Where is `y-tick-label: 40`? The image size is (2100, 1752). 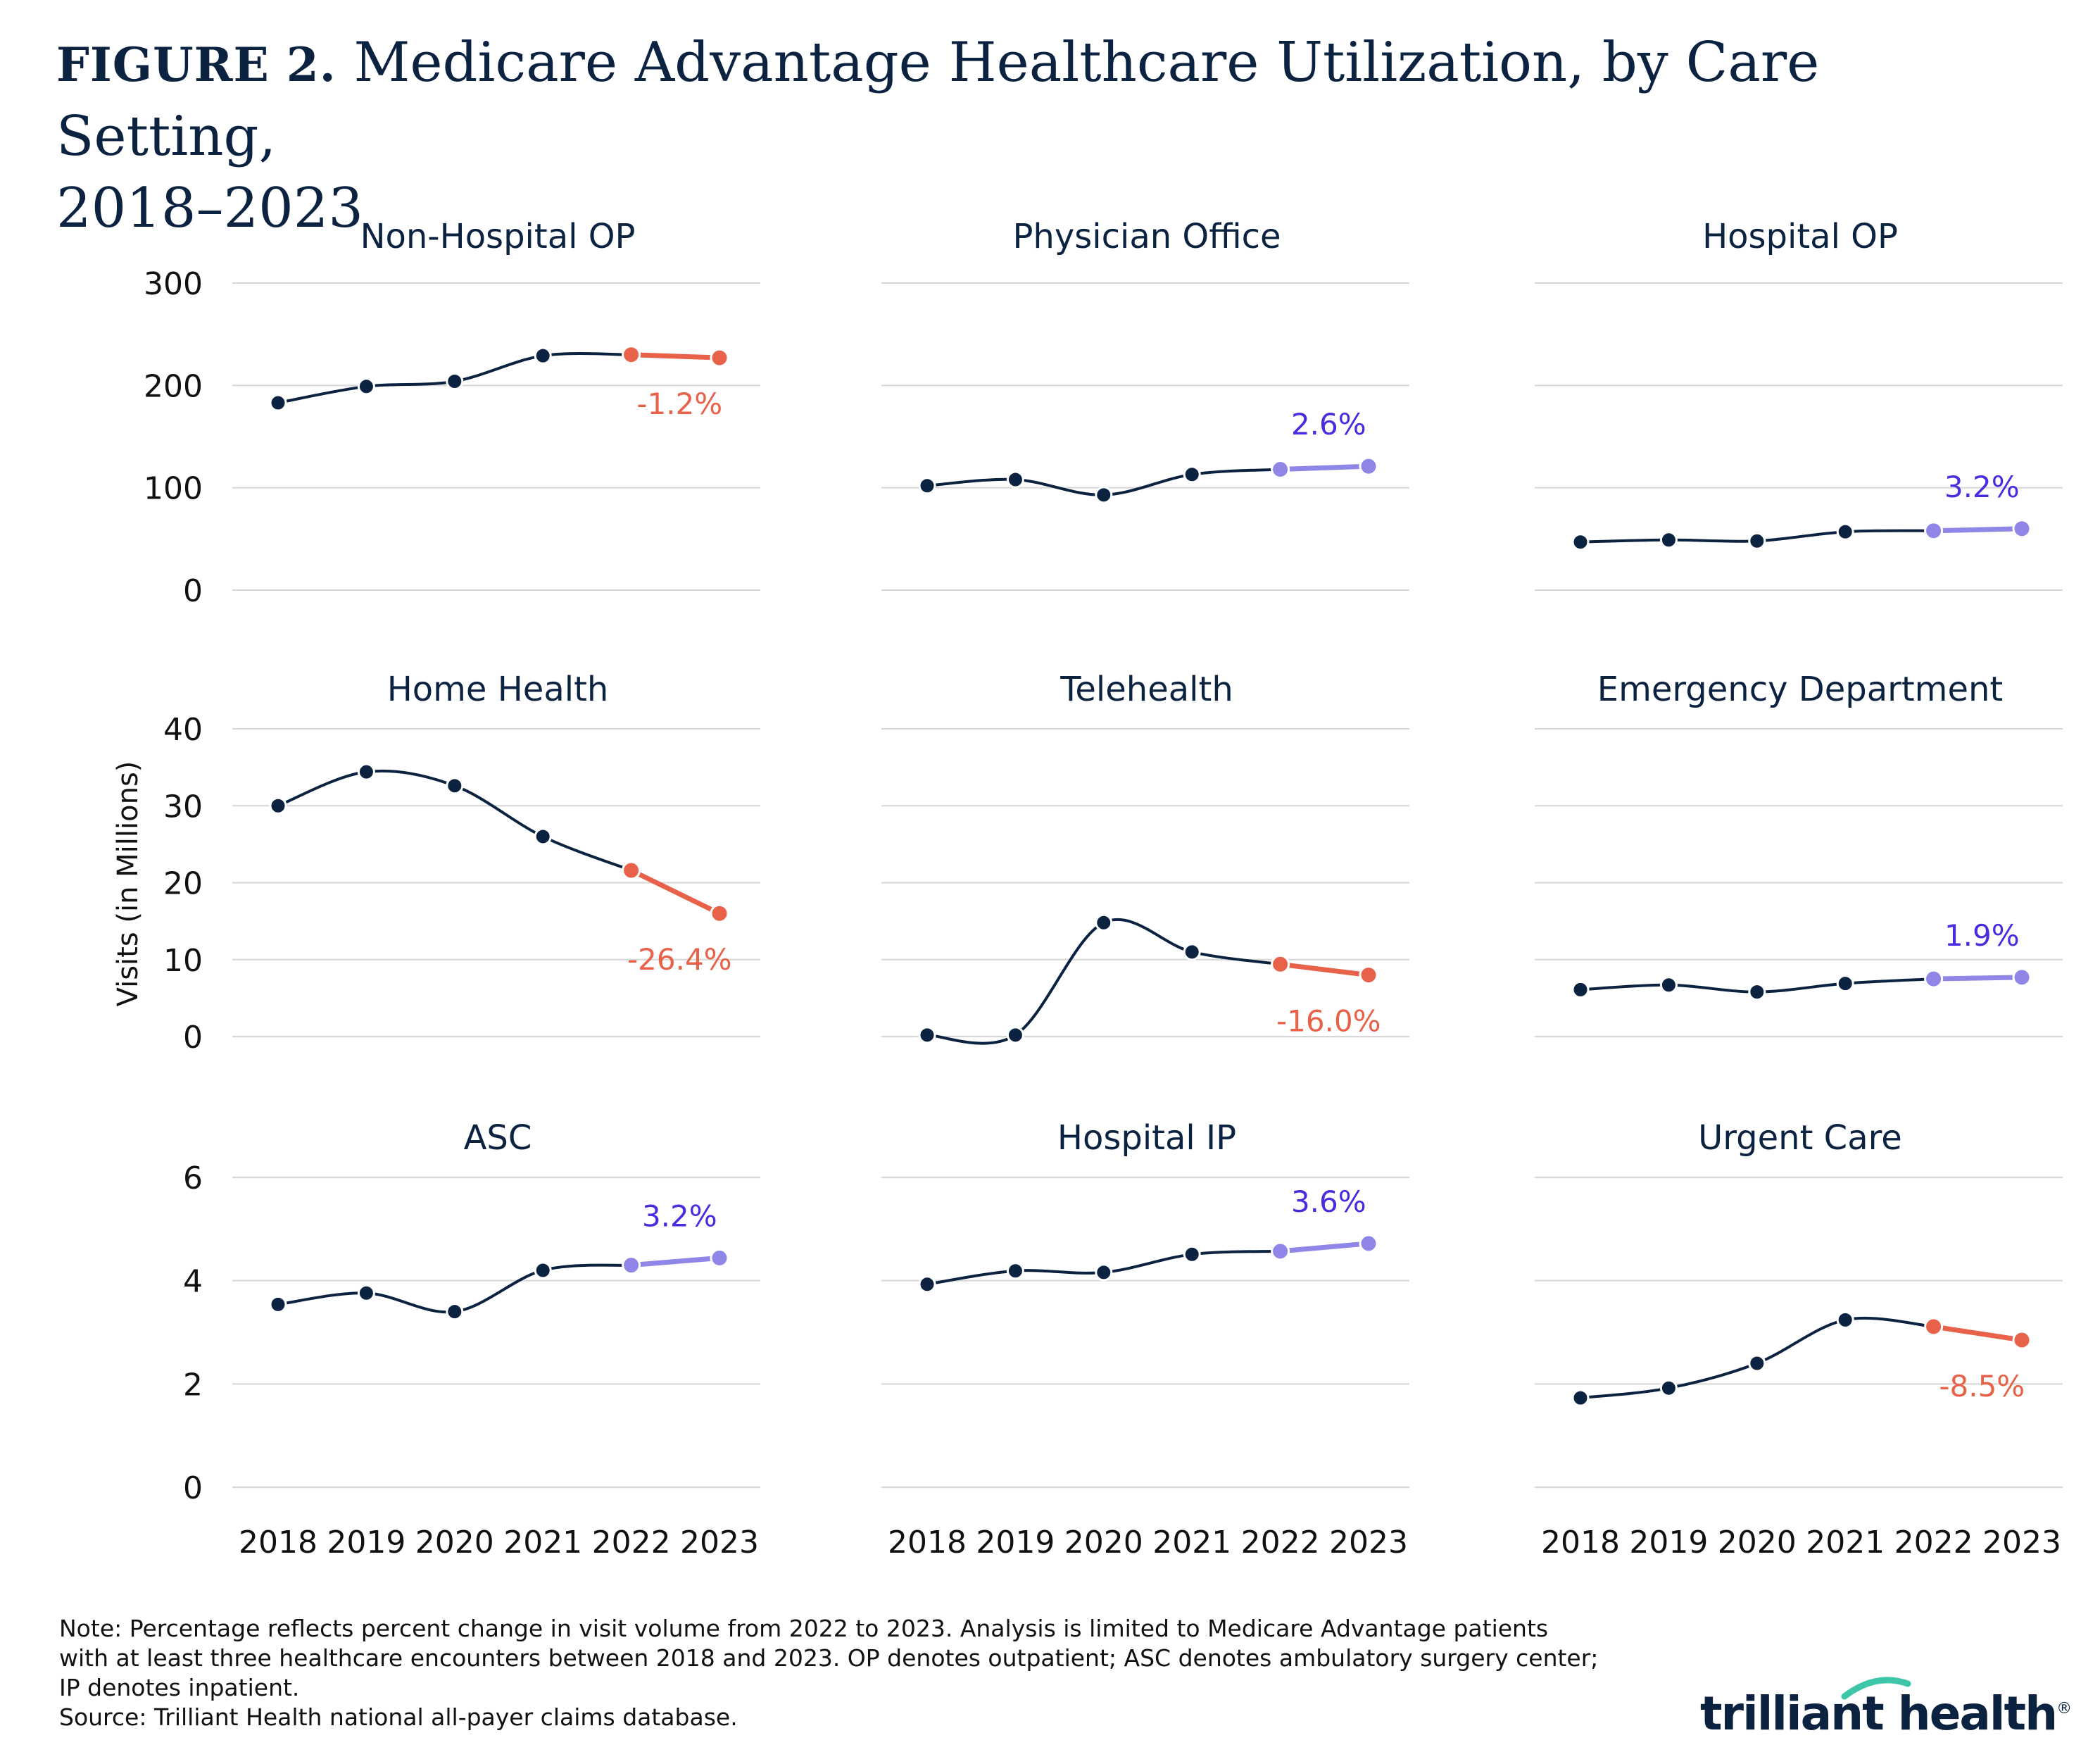
y-tick-label: 40 is located at coordinates (183, 730).